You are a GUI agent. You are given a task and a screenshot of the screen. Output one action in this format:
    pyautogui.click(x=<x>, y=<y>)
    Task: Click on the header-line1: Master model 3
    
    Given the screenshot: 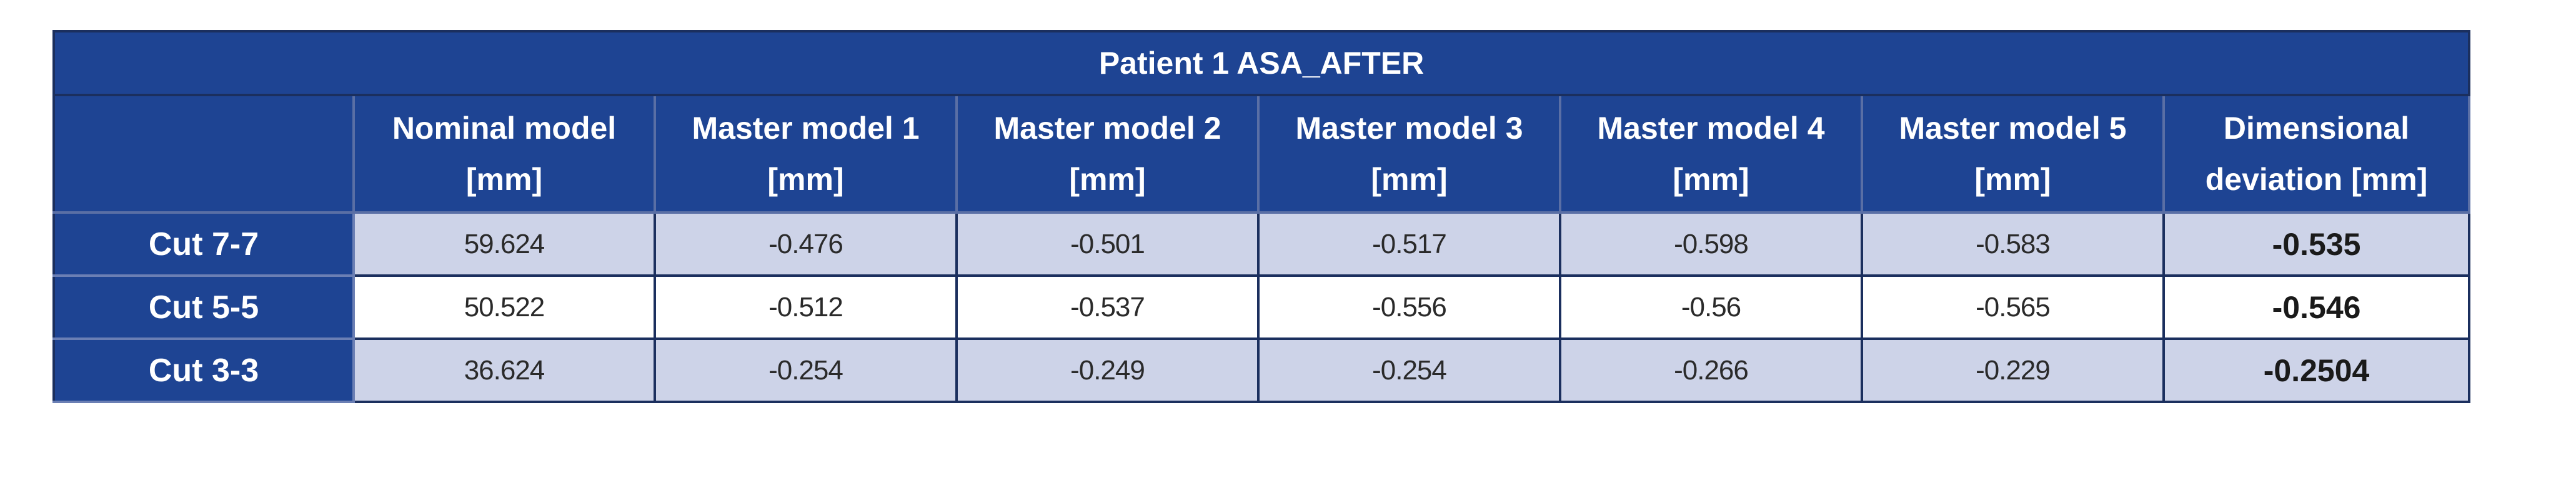 What is the action you would take?
    pyautogui.click(x=1409, y=128)
    